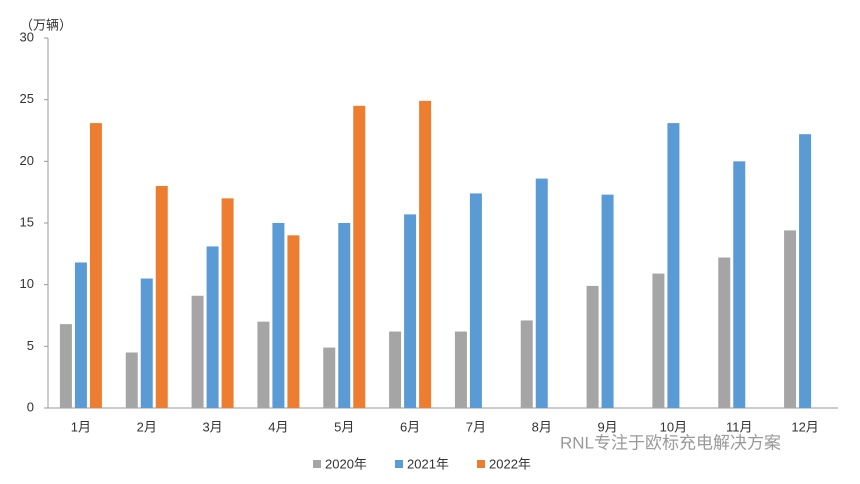  Describe the element at coordinates (510, 463) in the screenshot. I see `legend-label: 2022年` at that location.